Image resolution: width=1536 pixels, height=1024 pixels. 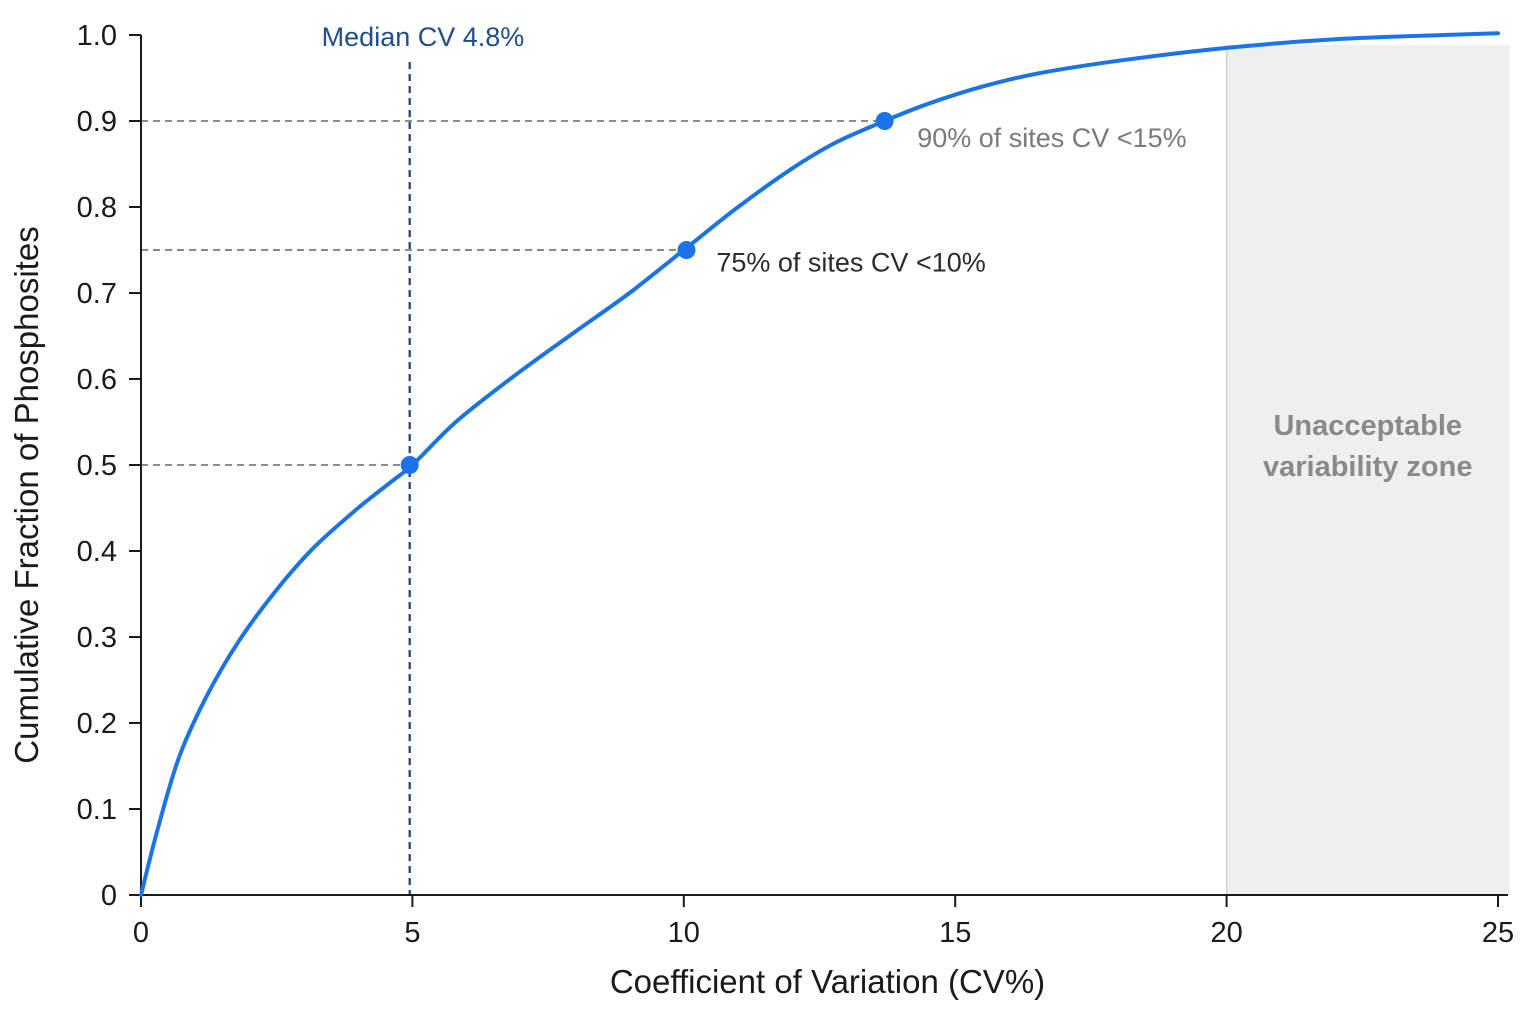 What do you see at coordinates (827, 981) in the screenshot?
I see `x-axis-title: Coefficient of Variation (CV%)` at bounding box center [827, 981].